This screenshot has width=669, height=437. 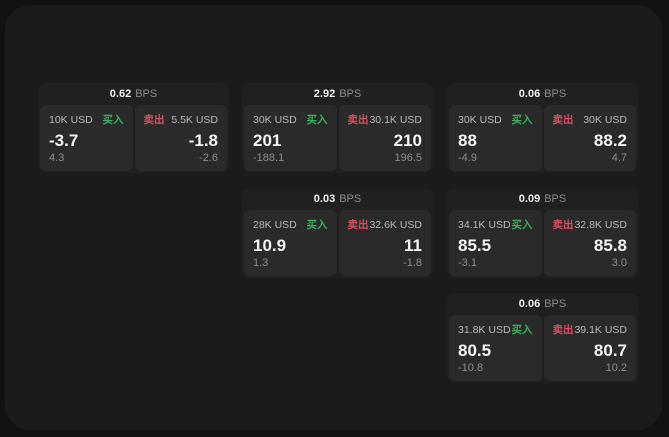 What do you see at coordinates (619, 158) in the screenshot?
I see `sell-delta: 4.7` at bounding box center [619, 158].